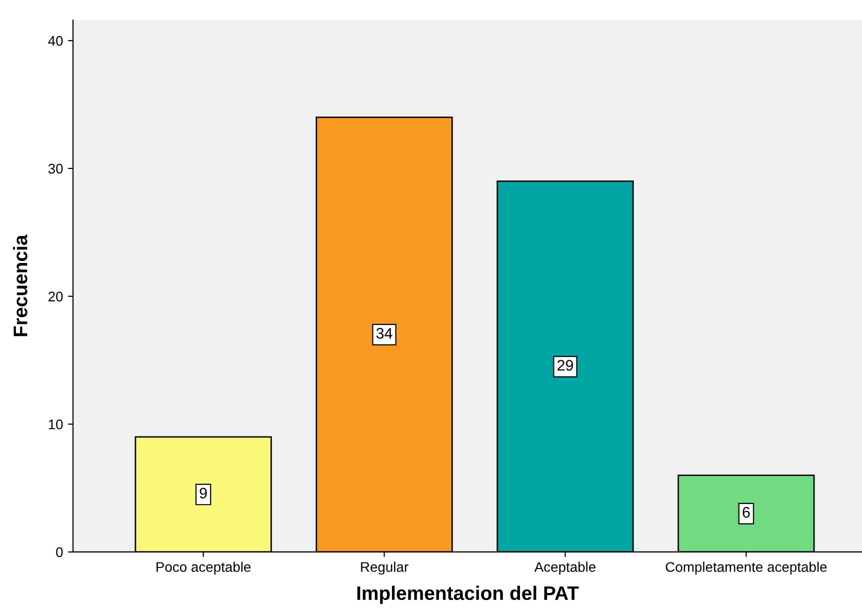  Describe the element at coordinates (55, 41) in the screenshot. I see `y-tick-label: 40` at that location.